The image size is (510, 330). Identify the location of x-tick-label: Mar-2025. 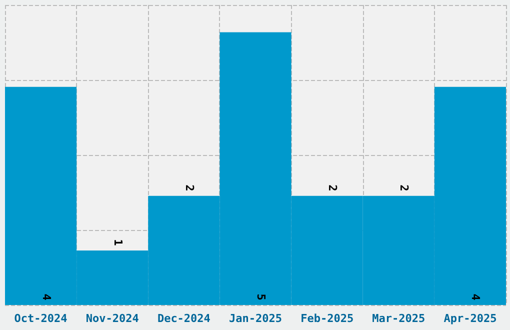
(399, 318).